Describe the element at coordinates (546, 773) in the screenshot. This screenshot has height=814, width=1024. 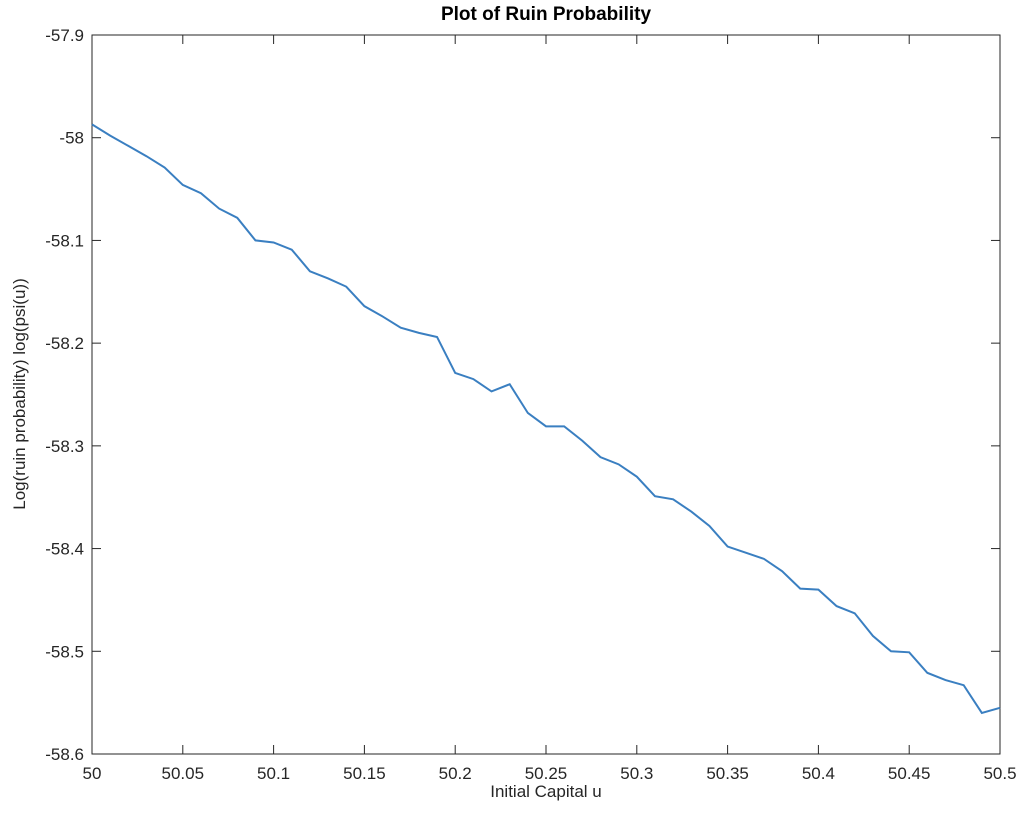
I see `x-tick-label: 50.25` at that location.